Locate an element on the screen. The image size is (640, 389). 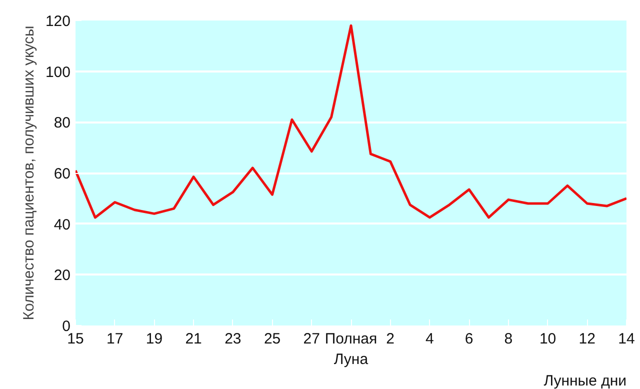
x-tick-label: 8 is located at coordinates (508, 339).